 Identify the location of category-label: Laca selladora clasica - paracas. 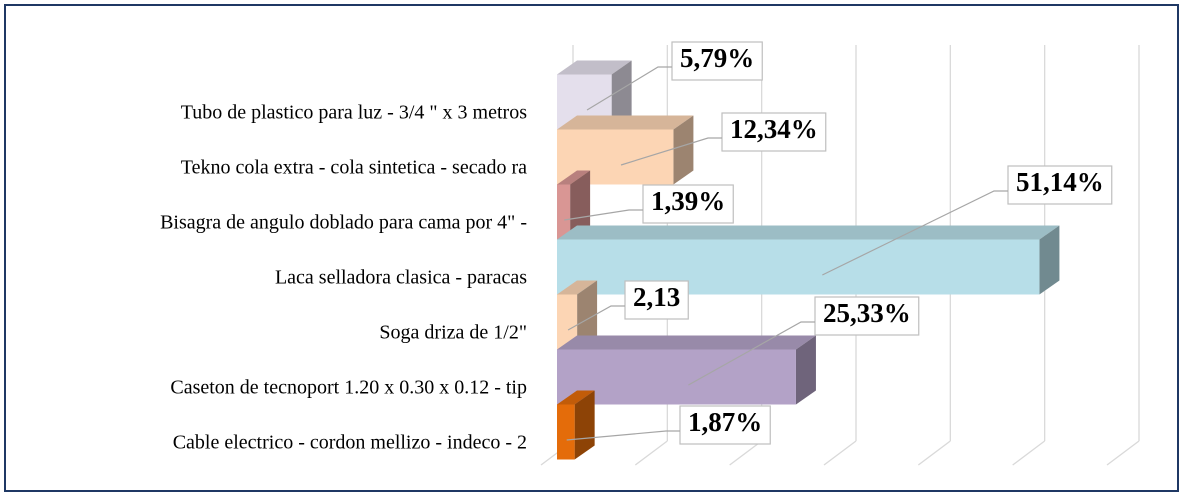
(401, 278).